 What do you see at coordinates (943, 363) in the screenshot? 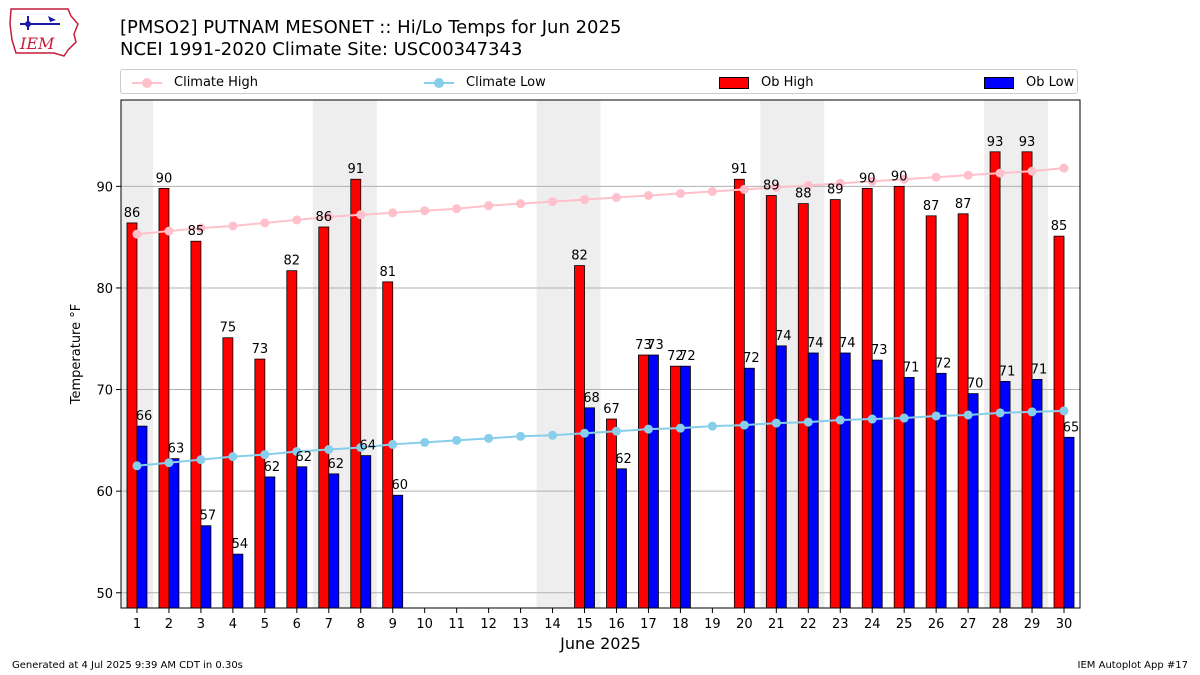
I see `ob-low-label-day-26: 72` at bounding box center [943, 363].